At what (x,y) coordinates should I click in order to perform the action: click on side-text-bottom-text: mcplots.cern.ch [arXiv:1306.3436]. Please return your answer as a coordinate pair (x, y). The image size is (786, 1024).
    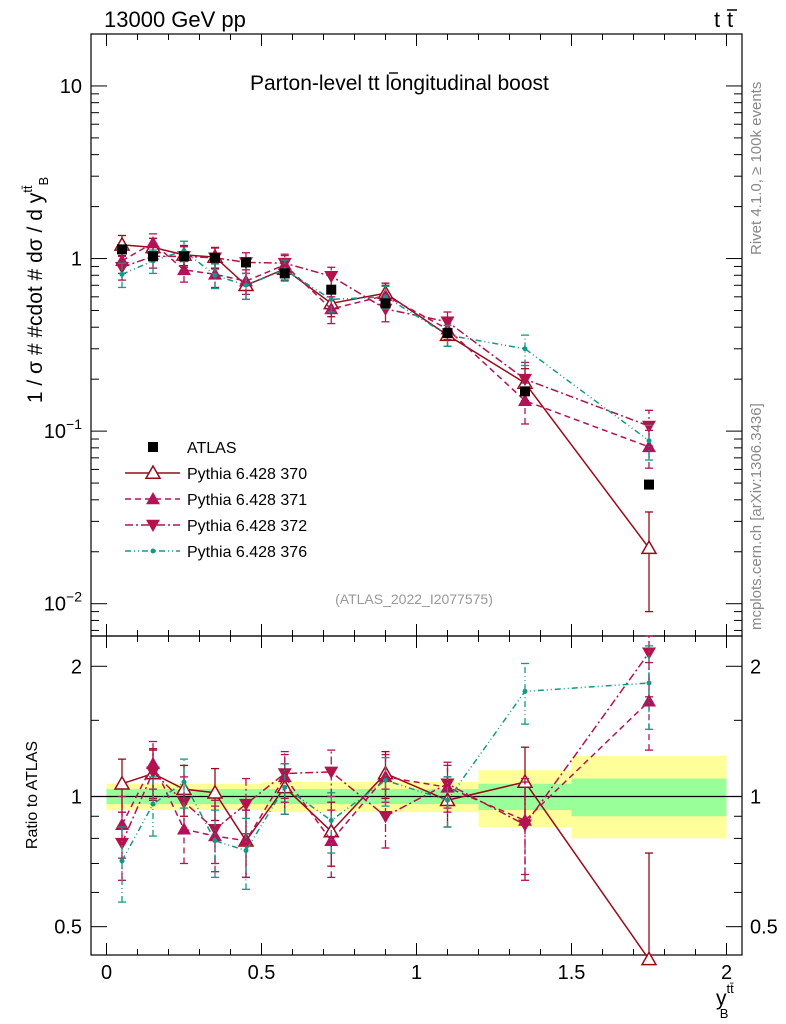
    Looking at the image, I should click on (756, 516).